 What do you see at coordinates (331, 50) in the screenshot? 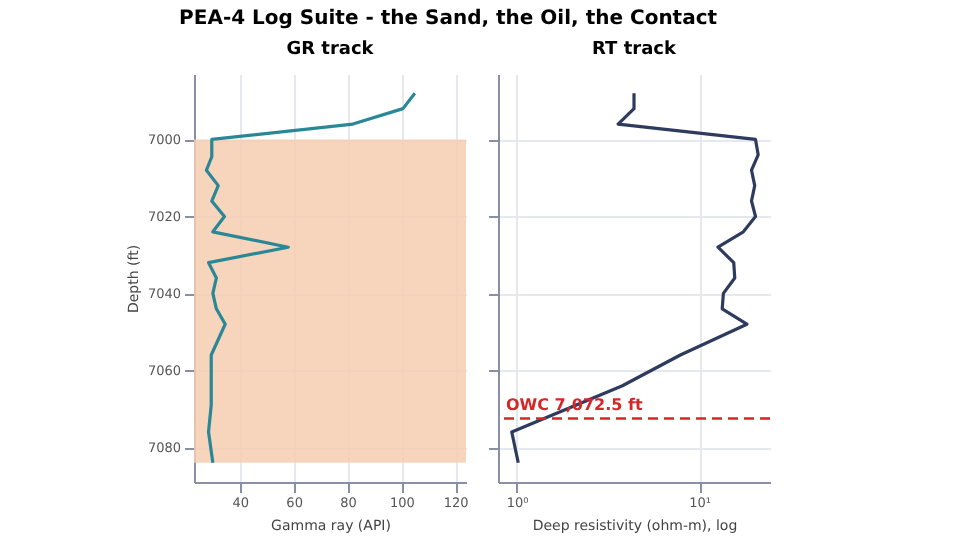
I see `chart-subtitle: GR track` at bounding box center [331, 50].